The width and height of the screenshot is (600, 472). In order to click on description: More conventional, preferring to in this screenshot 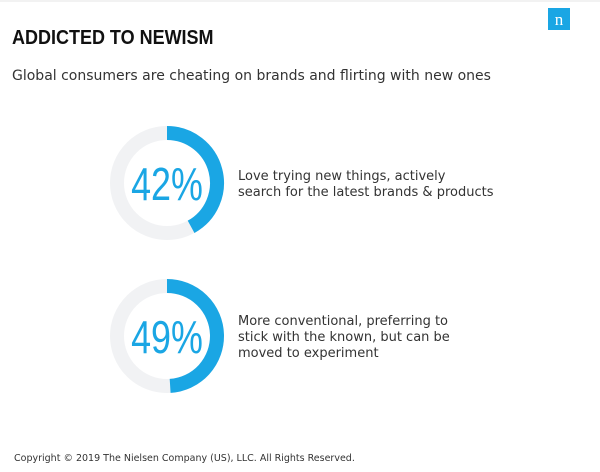, I will do `click(343, 321)`.